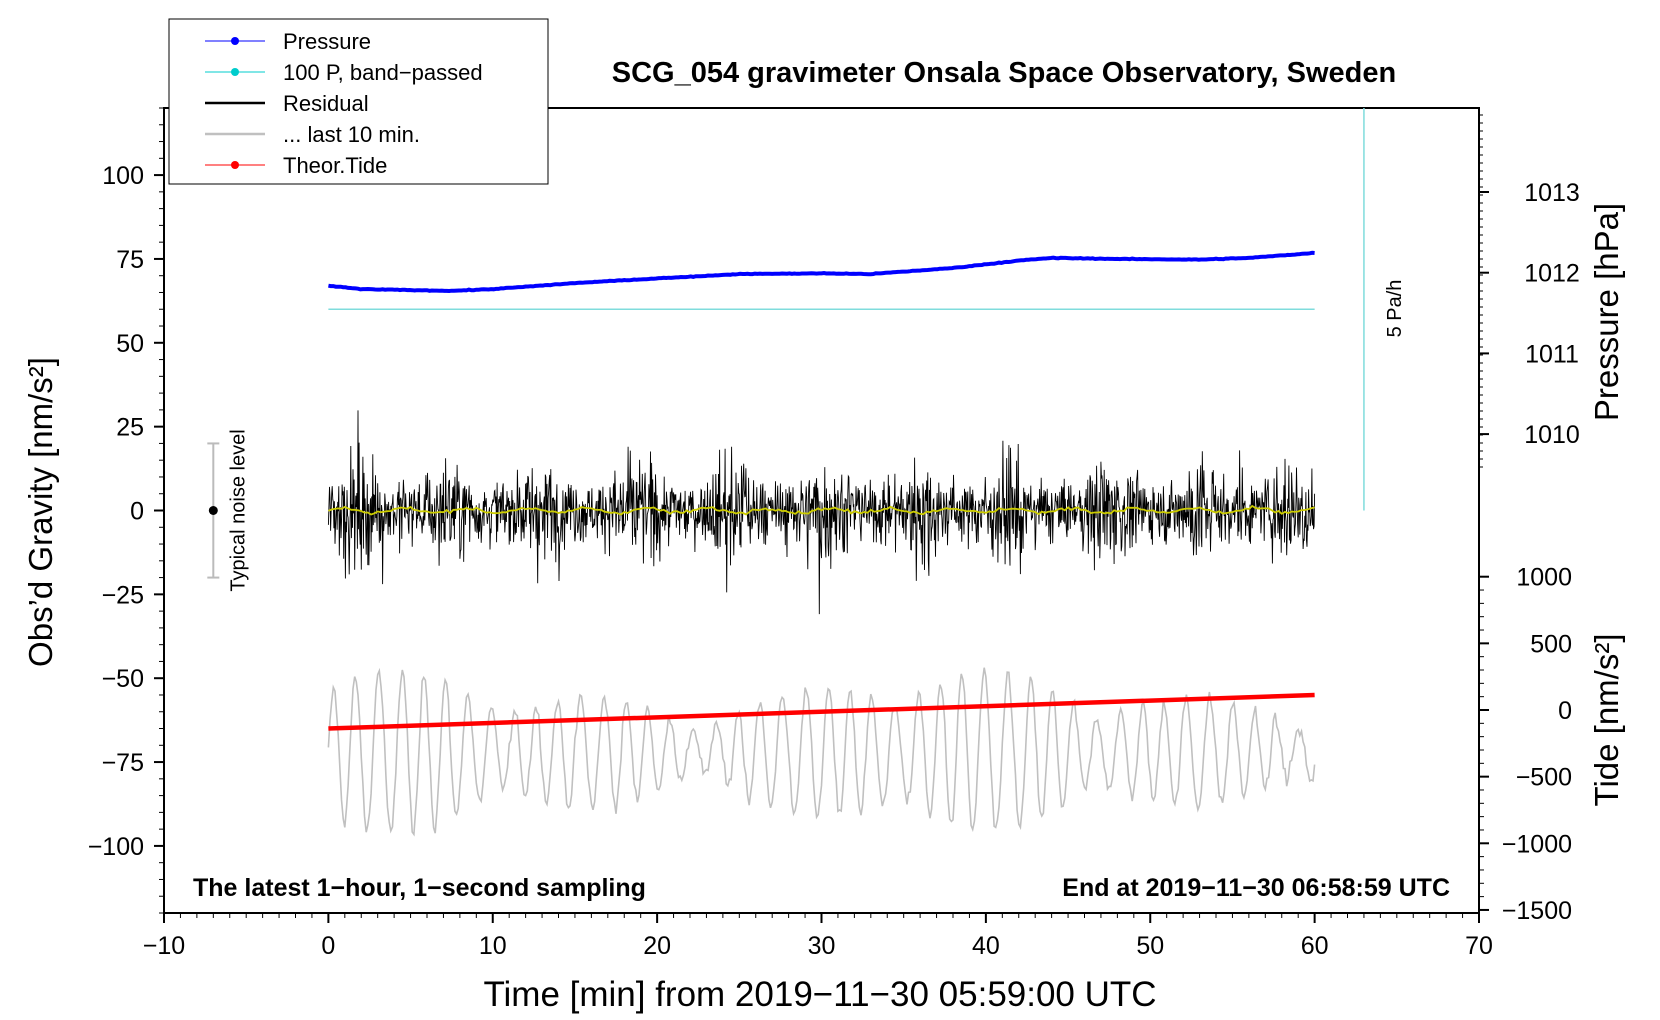 Image resolution: width=1660 pixels, height=1020 pixels. Describe the element at coordinates (1150, 946) in the screenshot. I see `x-tick-label: 50` at that location.